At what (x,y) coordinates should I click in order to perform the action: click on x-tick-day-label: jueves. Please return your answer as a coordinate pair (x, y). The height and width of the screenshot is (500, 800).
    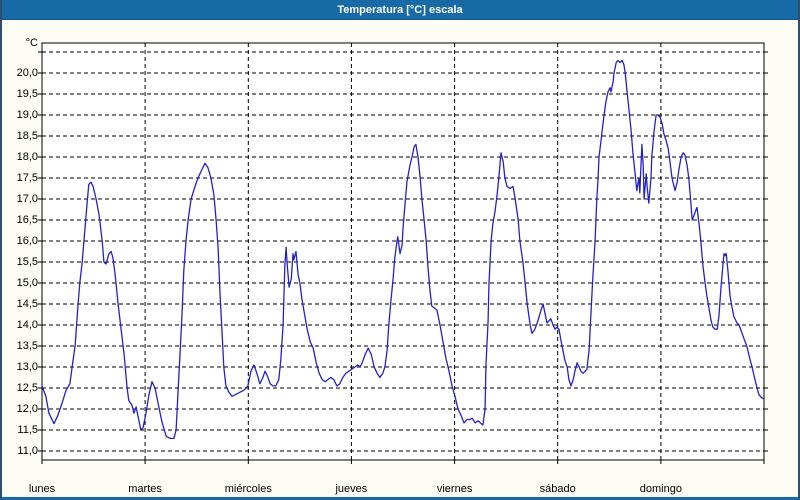
    Looking at the image, I should click on (351, 489).